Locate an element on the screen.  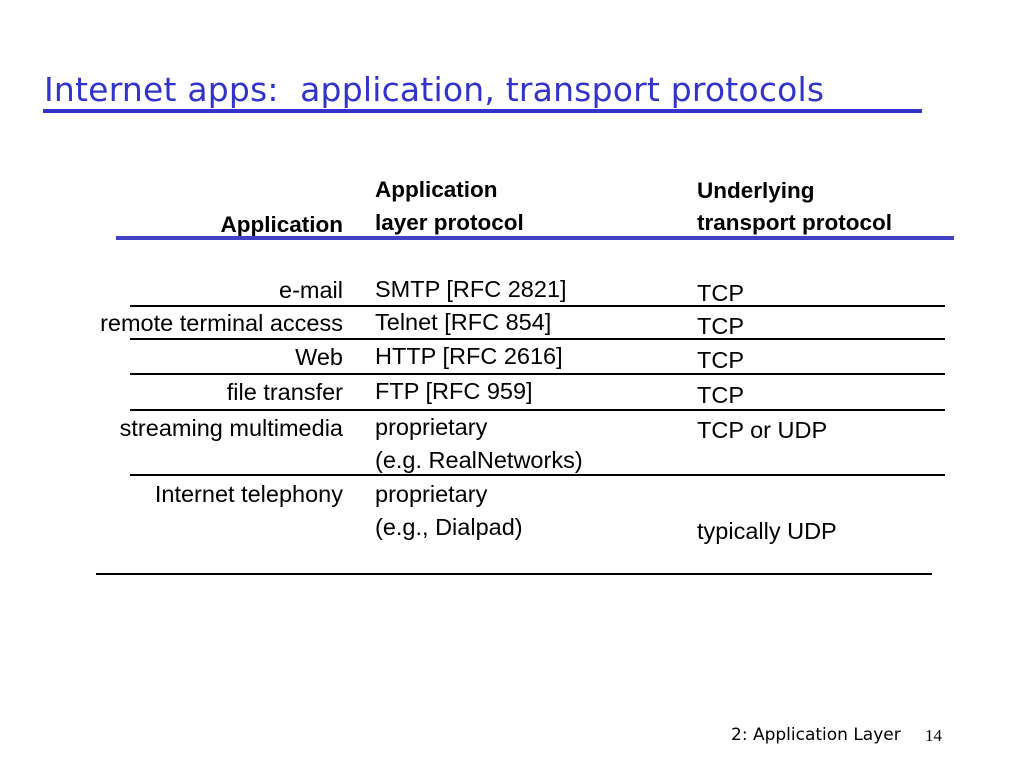
header-separator-rule is located at coordinates (535, 238).